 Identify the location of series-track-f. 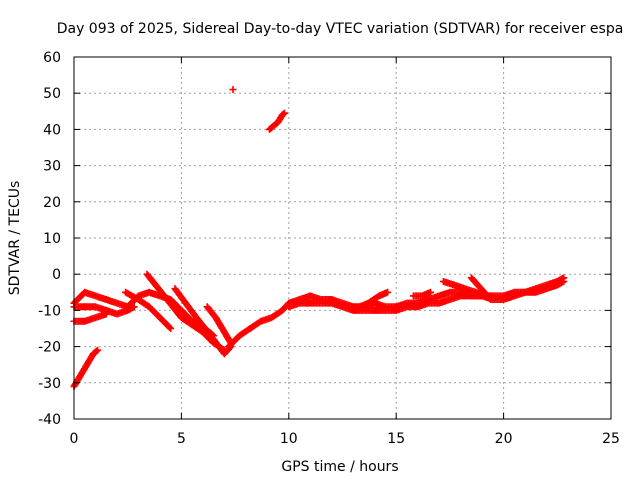
(185, 312).